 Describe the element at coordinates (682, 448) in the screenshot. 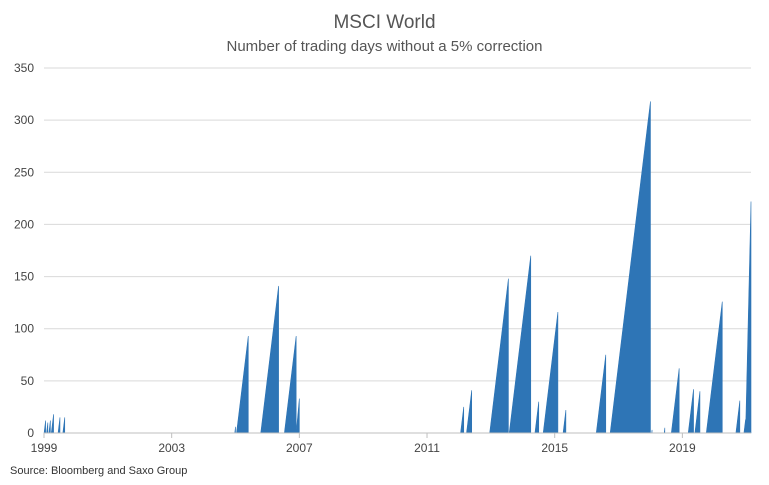

I see `x-tick-label: 2019` at that location.